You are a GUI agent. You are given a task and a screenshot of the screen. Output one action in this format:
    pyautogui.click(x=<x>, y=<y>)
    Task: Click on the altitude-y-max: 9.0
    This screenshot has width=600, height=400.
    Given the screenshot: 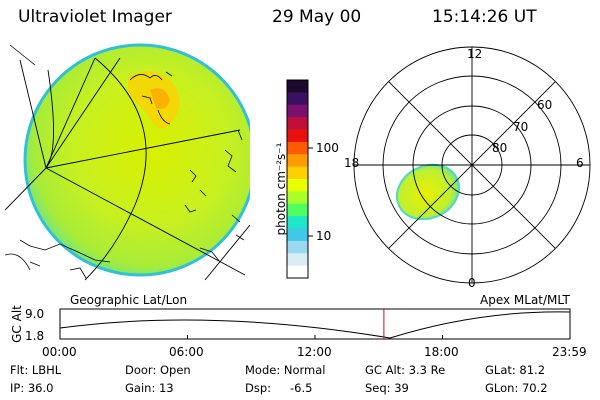 What is the action you would take?
    pyautogui.click(x=35, y=314)
    